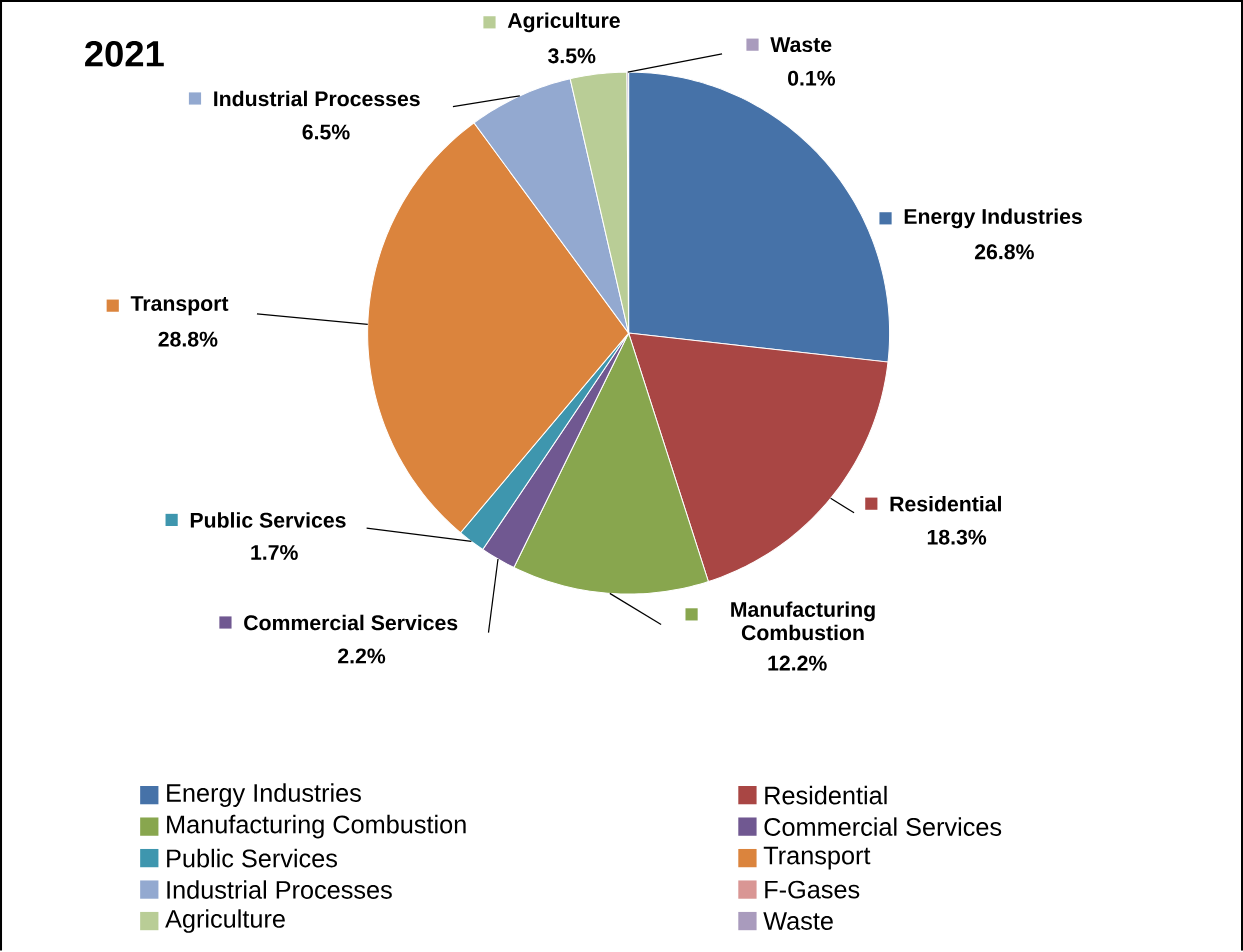 Image resolution: width=1243 pixels, height=952 pixels. Describe the element at coordinates (812, 889) in the screenshot. I see `legend-label: F-Gases` at that location.